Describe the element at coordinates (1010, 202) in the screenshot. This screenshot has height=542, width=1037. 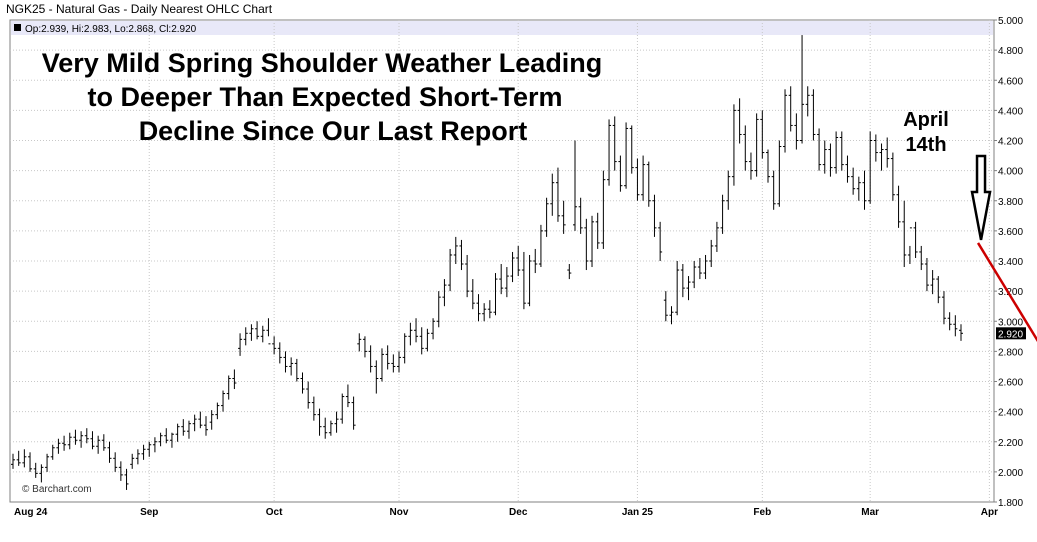
I see `y-tick-label: 3.800` at that location.